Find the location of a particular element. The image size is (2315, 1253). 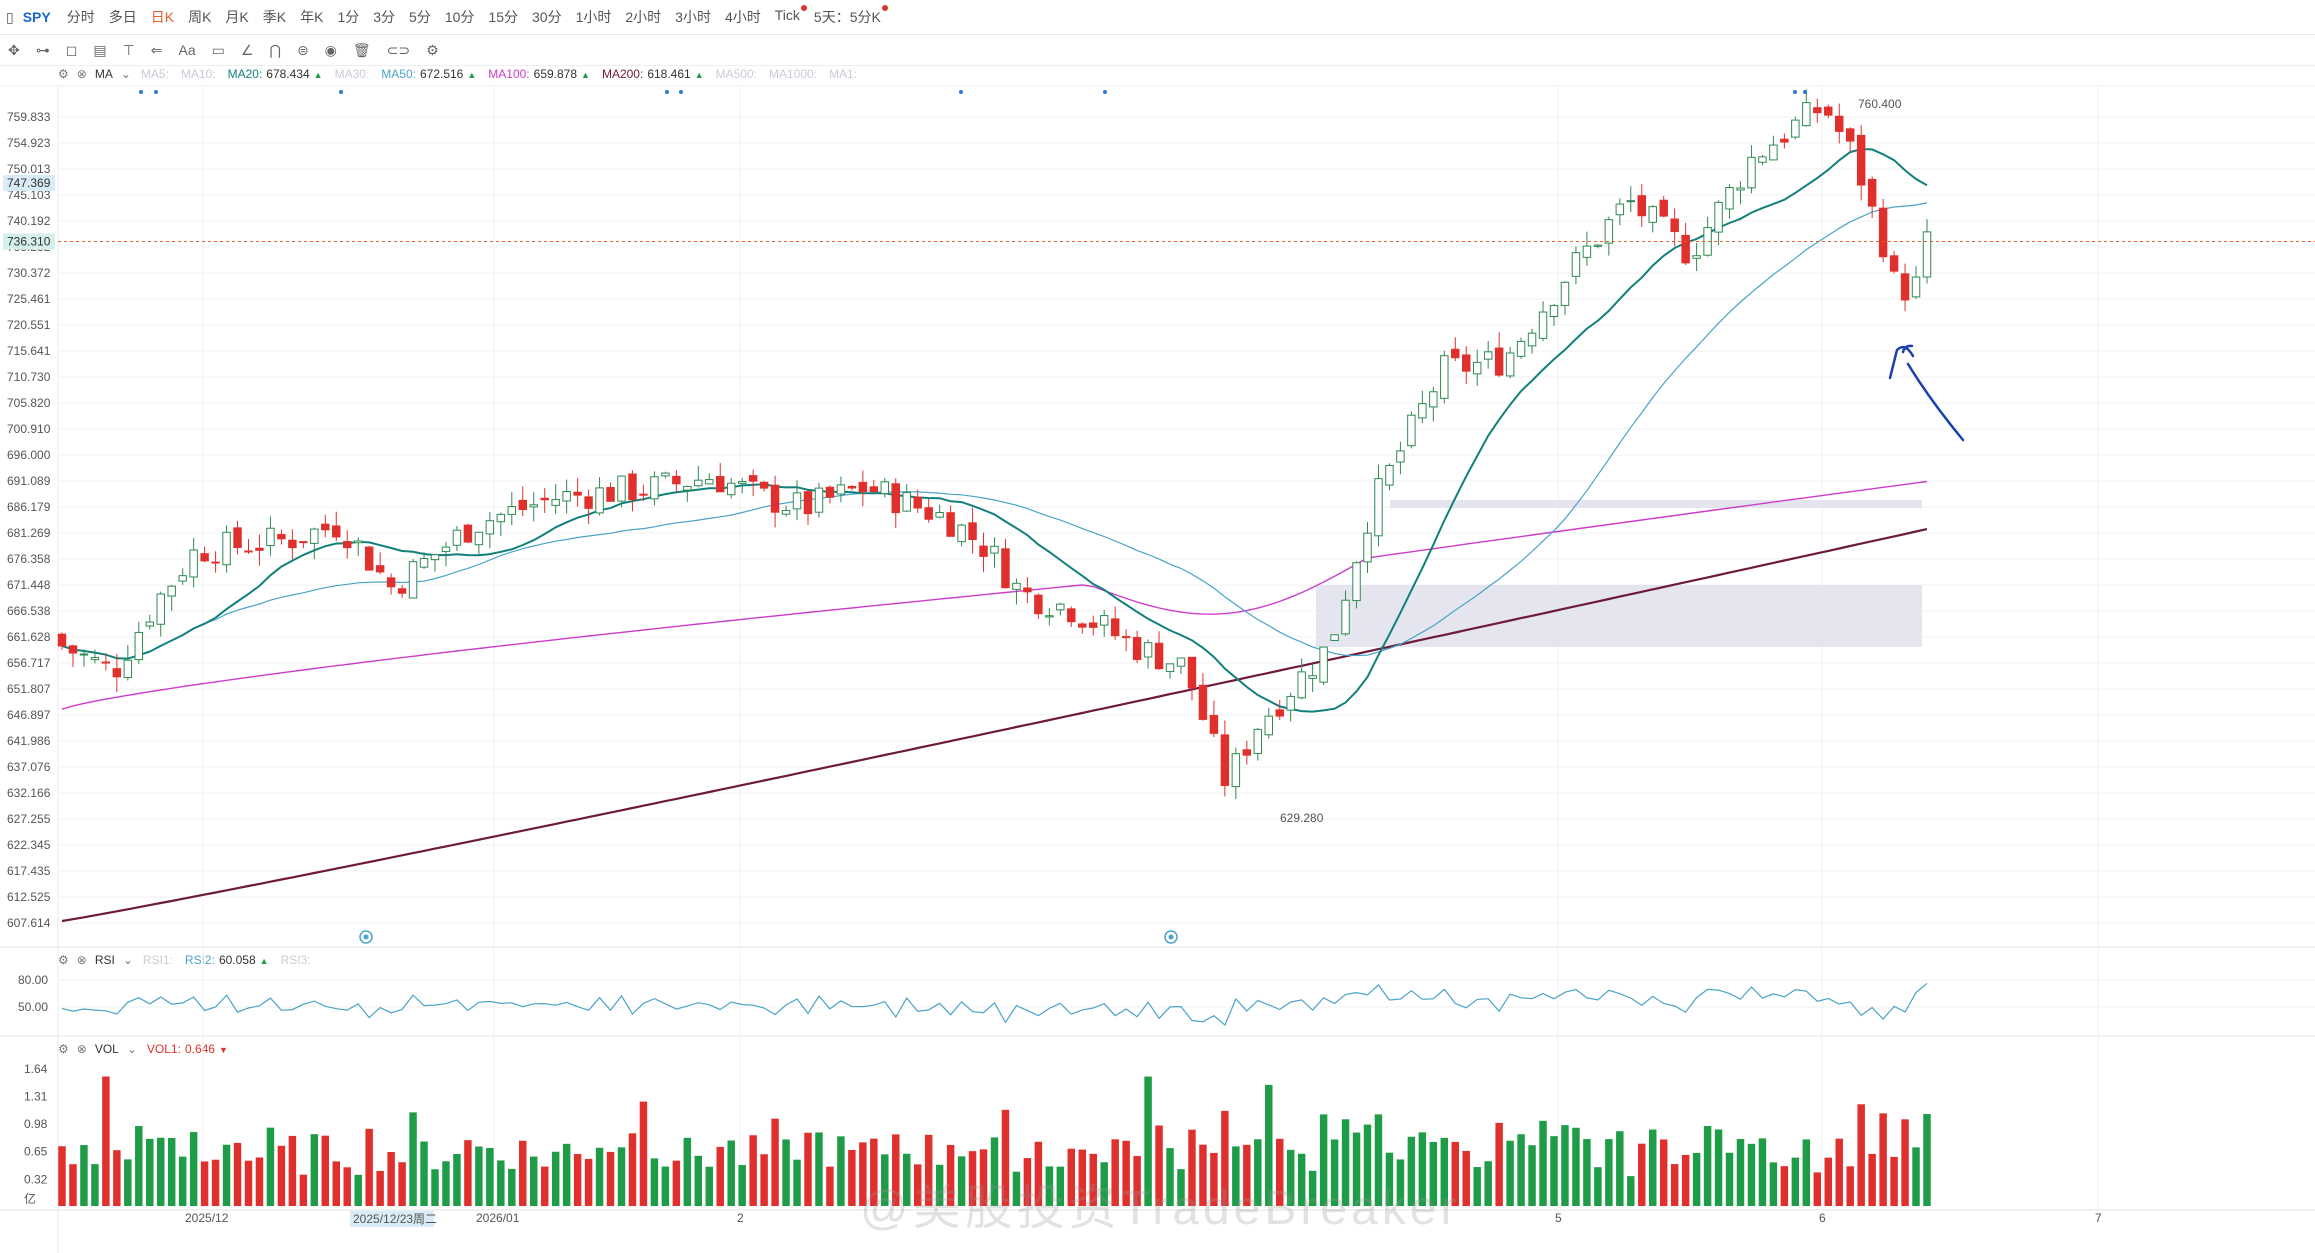

legend-item: RSI3: is located at coordinates (296, 960).